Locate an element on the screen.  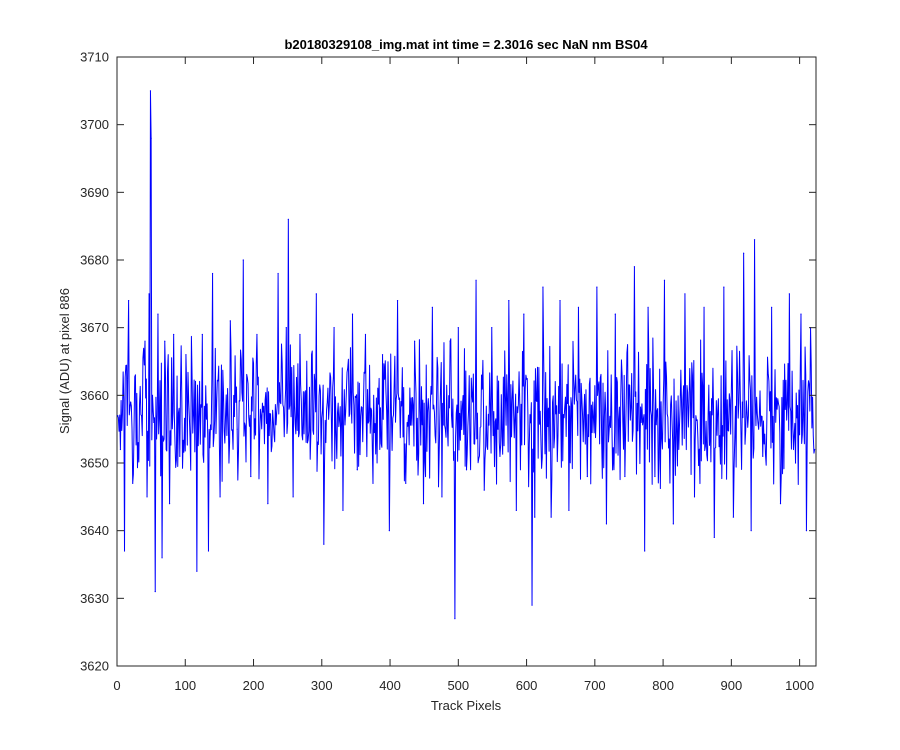
x-tick-label: 0 is located at coordinates (116, 685).